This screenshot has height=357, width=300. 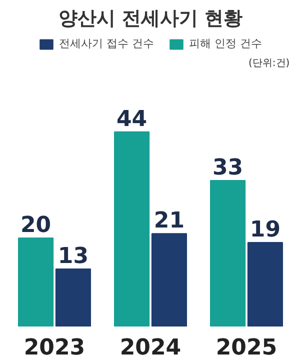 I want to click on data-label: 19, so click(x=265, y=229).